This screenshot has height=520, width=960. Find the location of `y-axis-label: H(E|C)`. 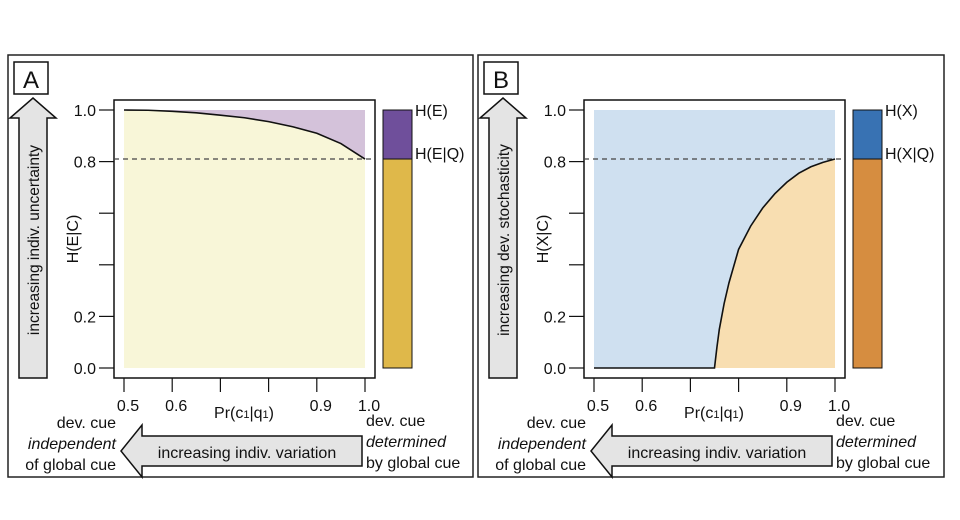

y-axis-label: H(E|C) is located at coordinates (73, 239).